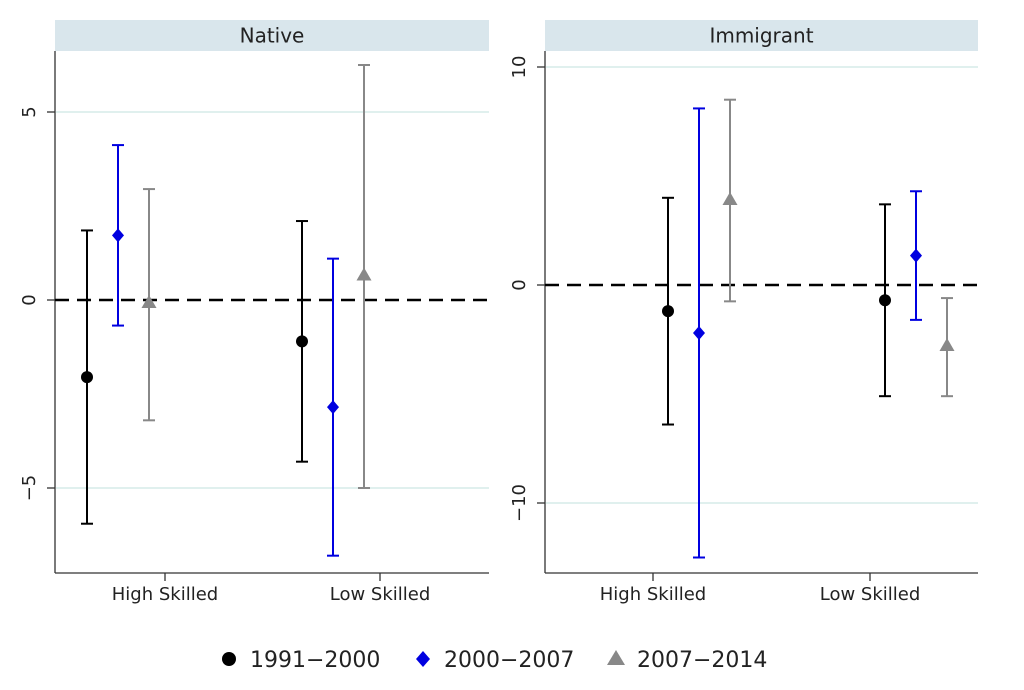  What do you see at coordinates (29, 488) in the screenshot?
I see `y-tick-label: −5` at bounding box center [29, 488].